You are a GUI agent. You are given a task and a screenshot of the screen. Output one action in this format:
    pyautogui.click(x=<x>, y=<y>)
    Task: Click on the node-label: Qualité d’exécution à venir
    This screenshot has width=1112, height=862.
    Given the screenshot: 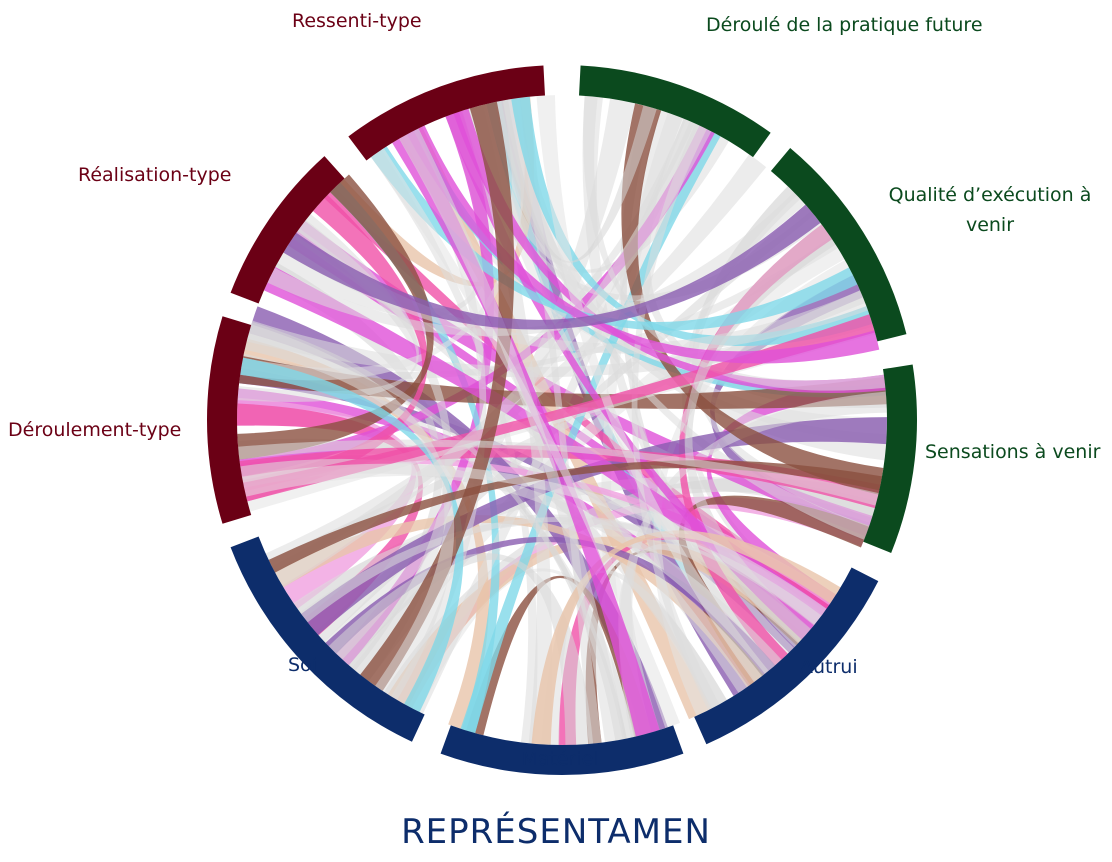 What is the action you would take?
    pyautogui.click(x=990, y=210)
    